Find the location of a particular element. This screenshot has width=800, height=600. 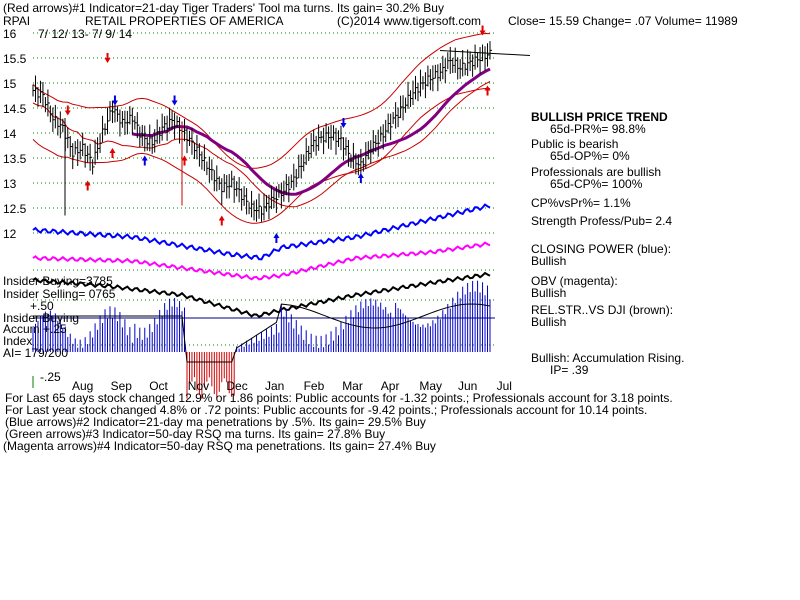

relstr-line is located at coordinates (261, 294).